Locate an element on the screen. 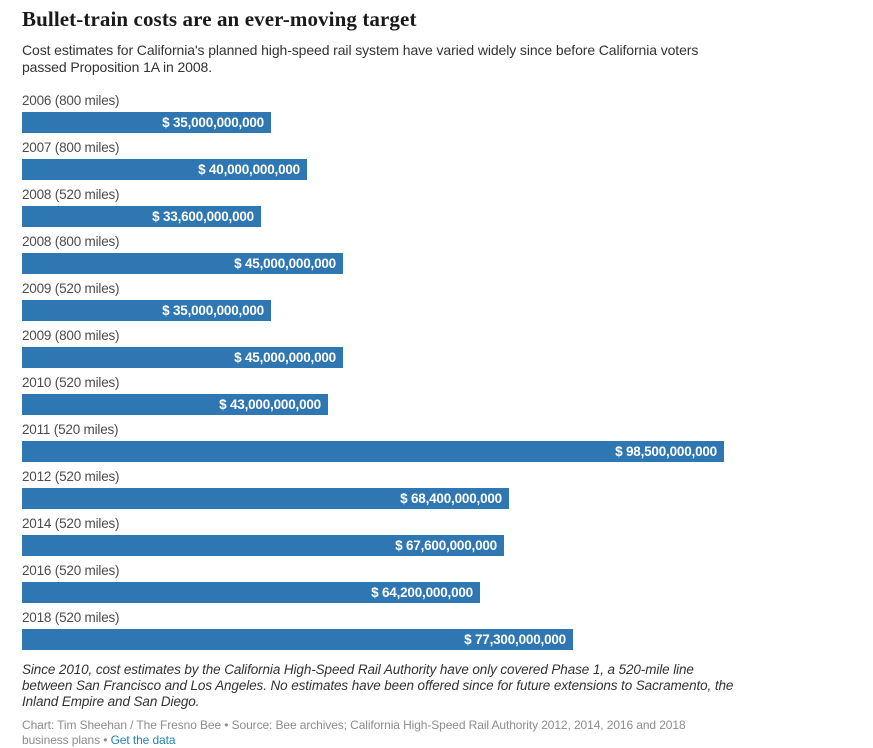 The height and width of the screenshot is (748, 873). bar: $ 64,200,000,000 is located at coordinates (251, 592).